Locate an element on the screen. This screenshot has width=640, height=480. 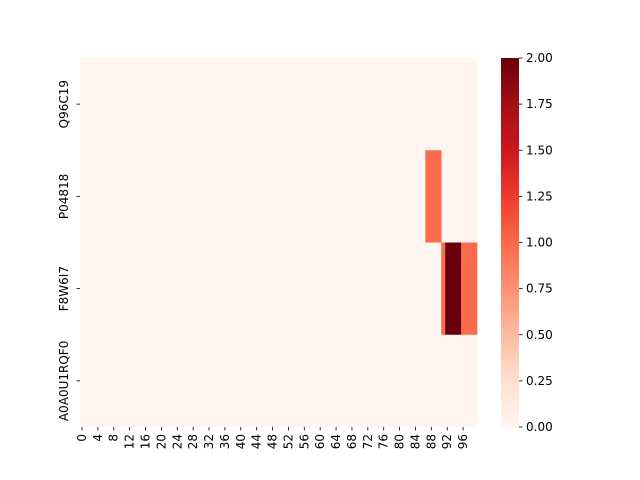
row-tick-label: Q96C19 is located at coordinates (64, 104).